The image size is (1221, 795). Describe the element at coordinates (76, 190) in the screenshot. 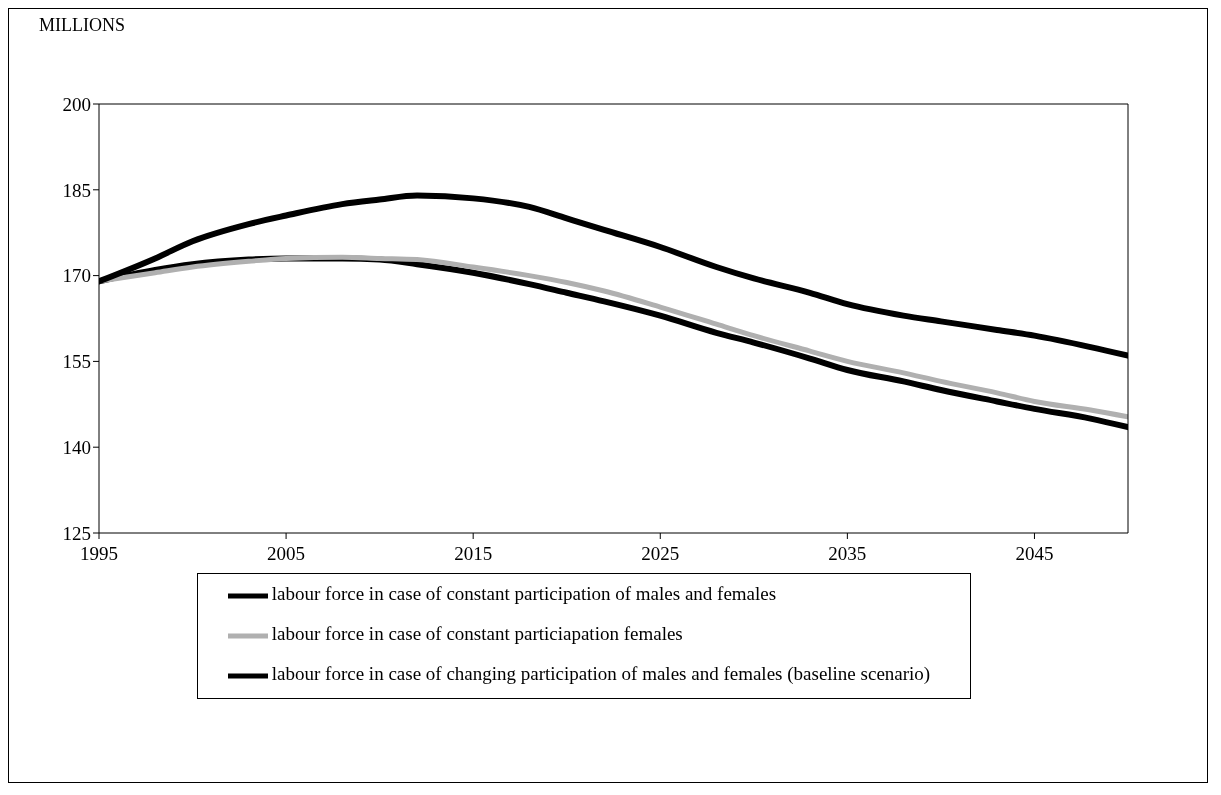

I see `y-tick-label: 185` at that location.